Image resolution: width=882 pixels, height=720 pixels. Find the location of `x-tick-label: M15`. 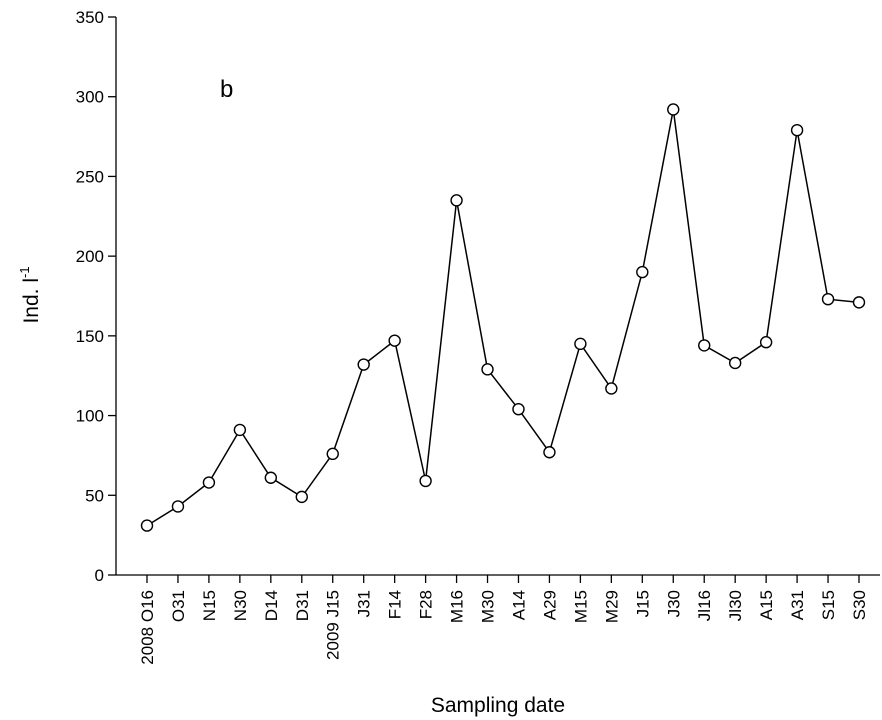

x-tick-label: M15 is located at coordinates (580, 606).